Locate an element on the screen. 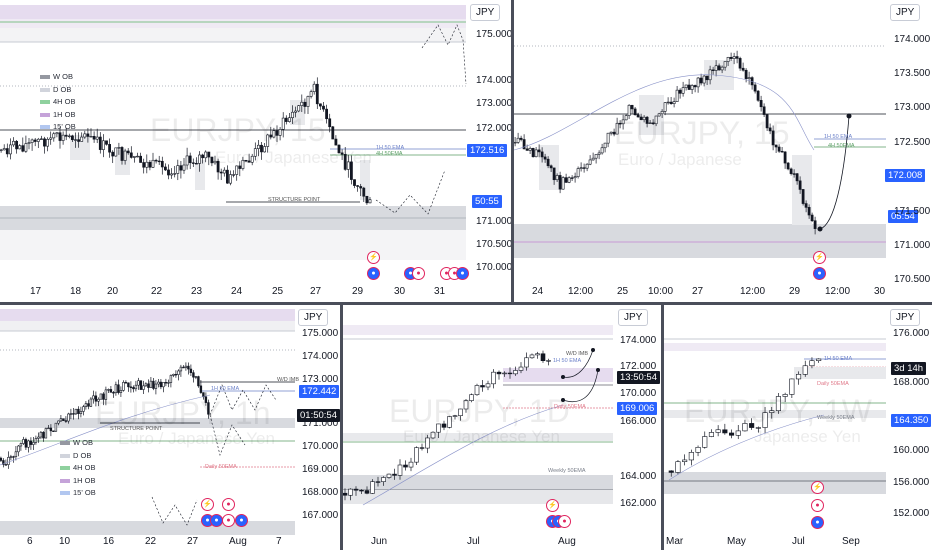  x-axis-tick-label: 12:00 is located at coordinates (753, 291).